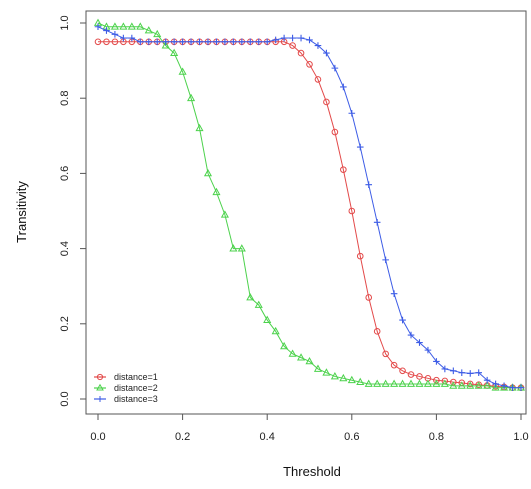 The image size is (531, 489). Describe the element at coordinates (136, 377) in the screenshot. I see `legend-label-distance-1: distance=1` at that location.